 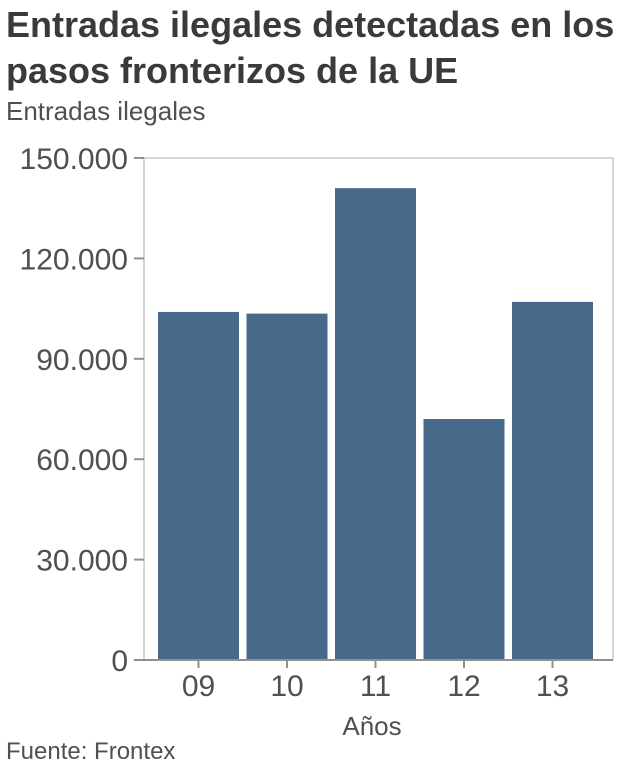 What do you see at coordinates (119, 661) in the screenshot?
I see `y-tick-label: 0` at bounding box center [119, 661].